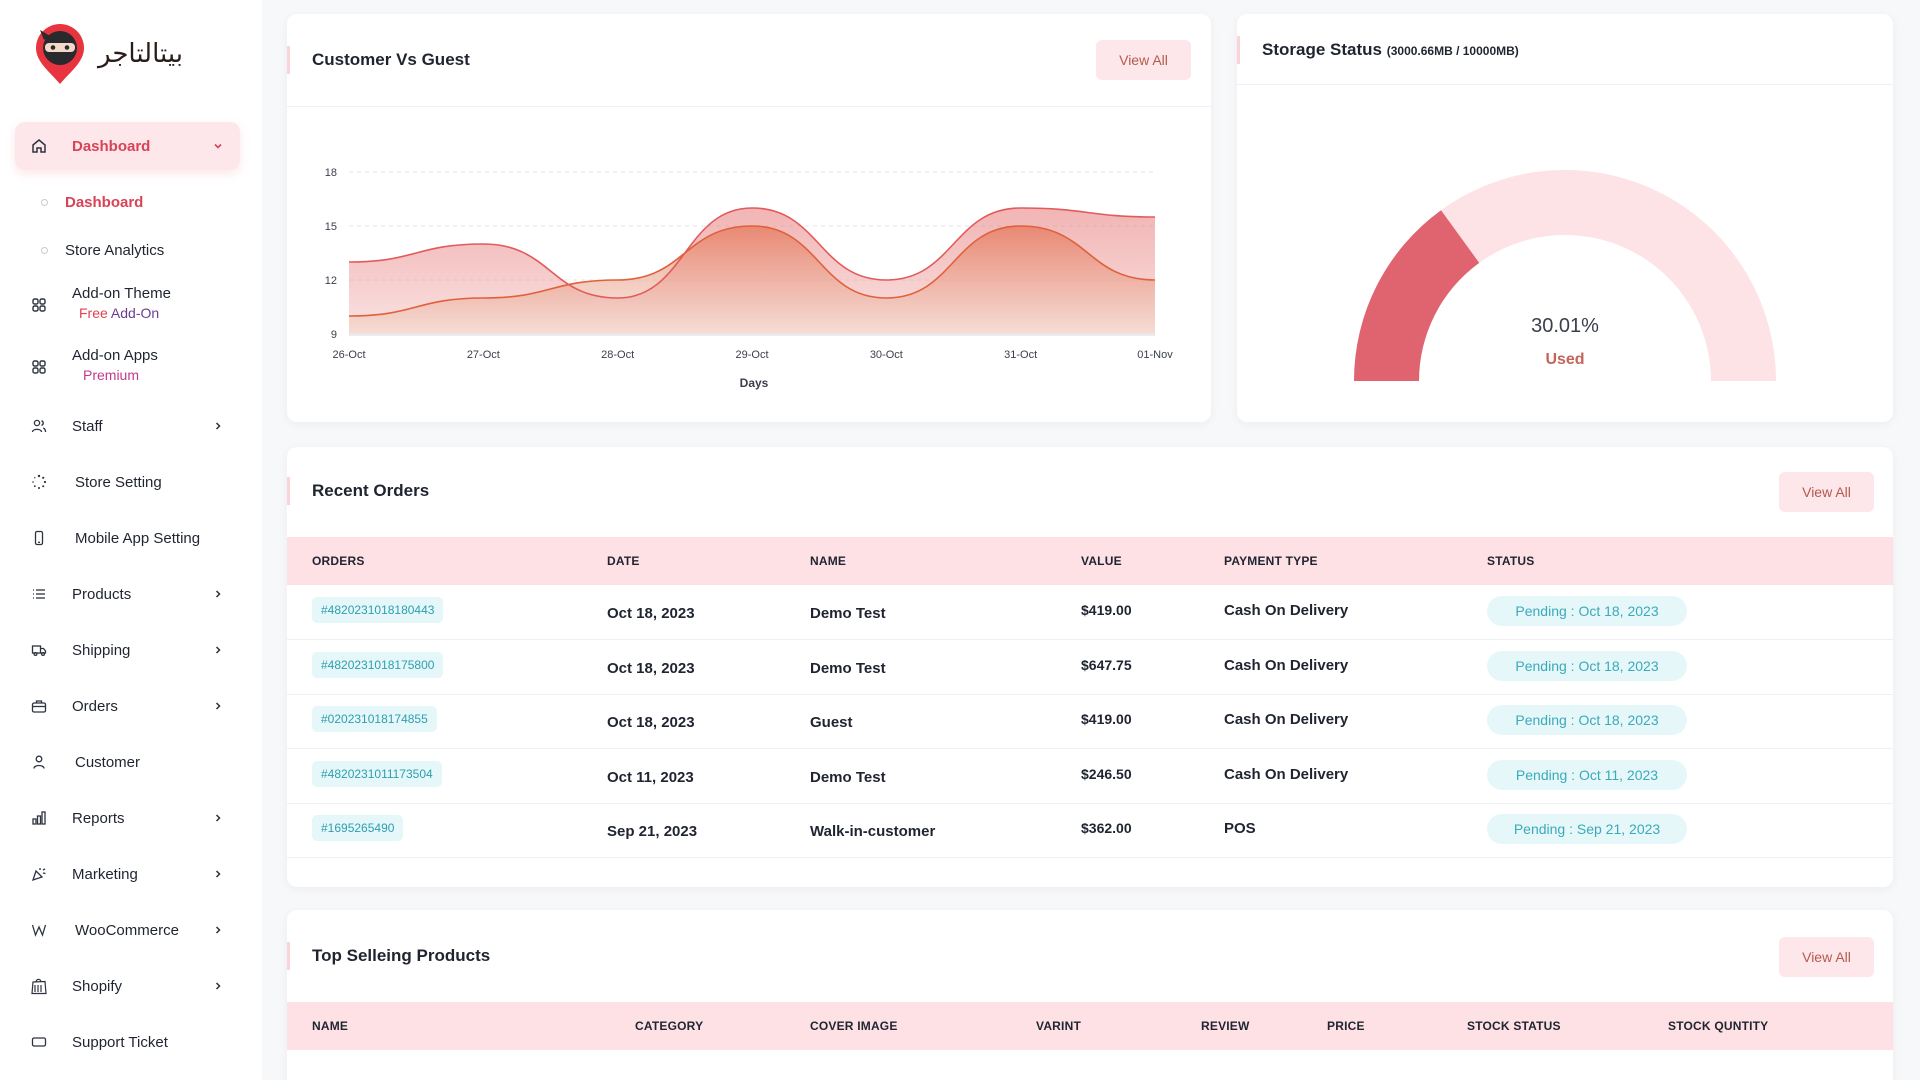 This screenshot has height=1080, width=1920. What do you see at coordinates (127, 930) in the screenshot?
I see `sidebar-item-woocommerce: WooCommerce` at bounding box center [127, 930].